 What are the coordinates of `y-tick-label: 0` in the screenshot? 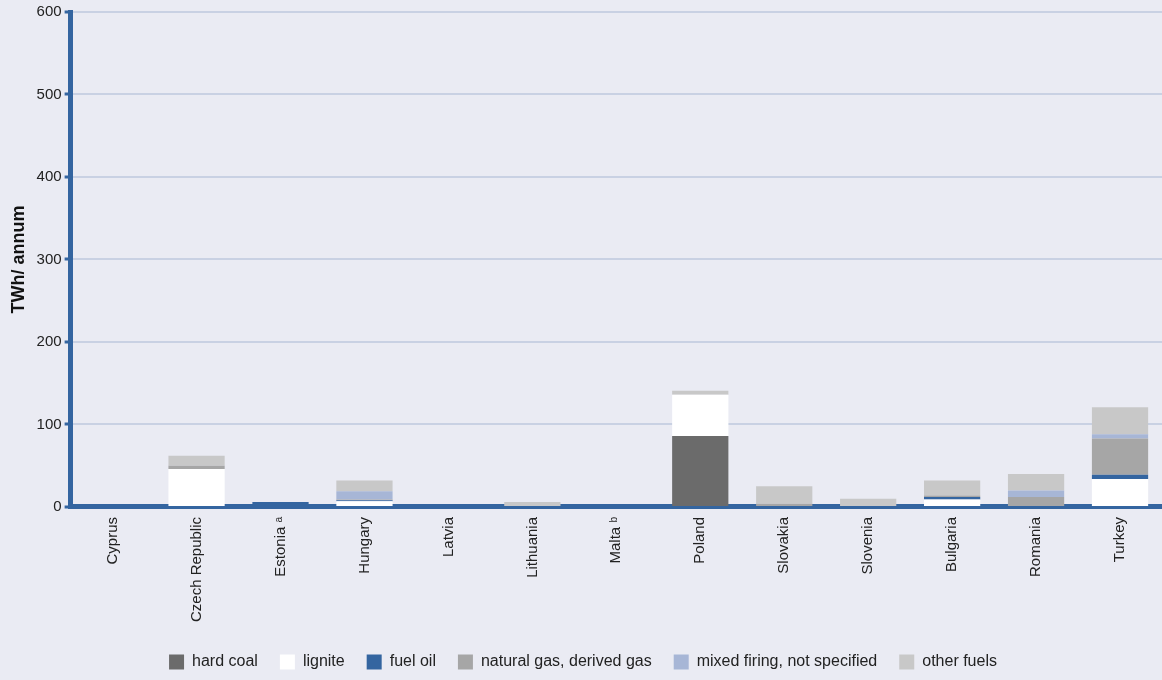 It's located at (57, 506).